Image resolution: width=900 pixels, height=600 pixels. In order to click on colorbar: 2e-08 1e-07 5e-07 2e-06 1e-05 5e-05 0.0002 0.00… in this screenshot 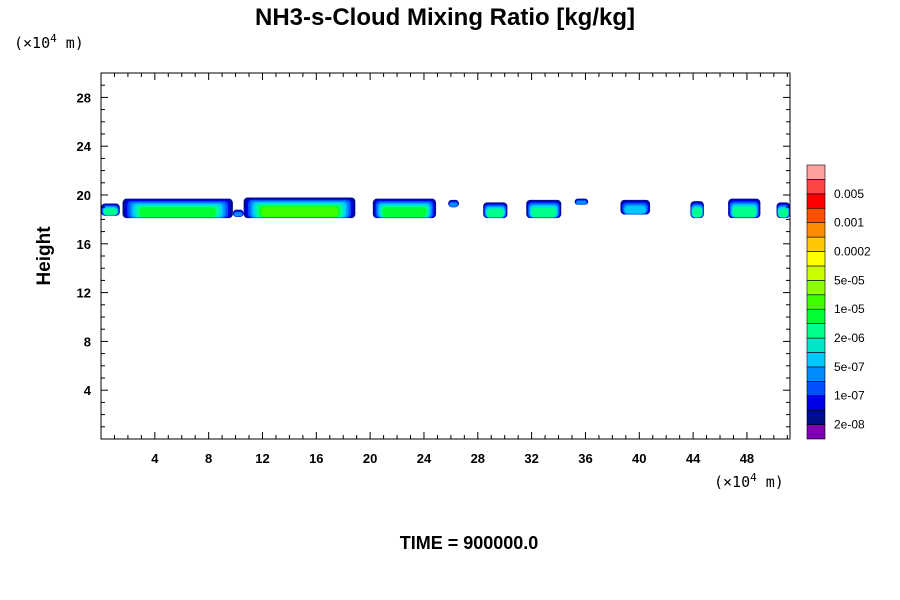, I will do `click(838, 302)`.